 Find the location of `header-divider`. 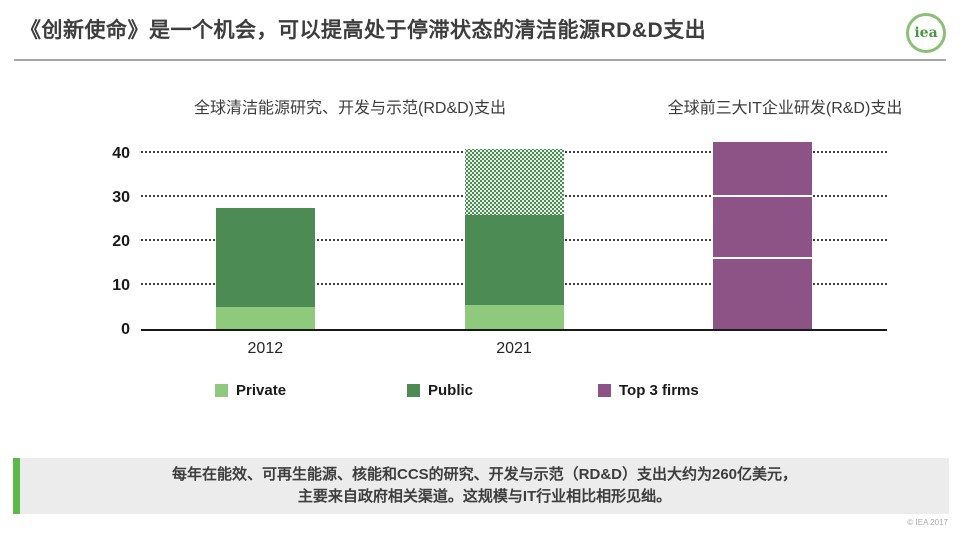

header-divider is located at coordinates (480, 60).